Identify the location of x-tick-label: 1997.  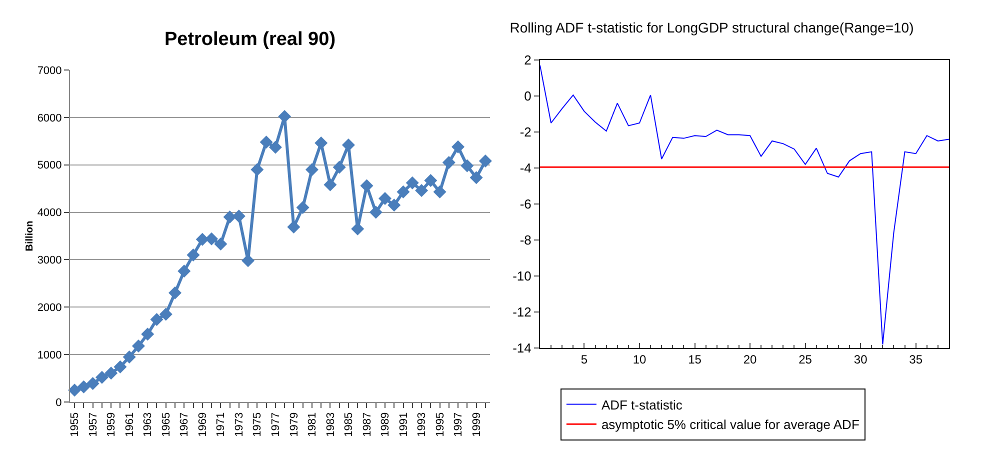
(458, 424).